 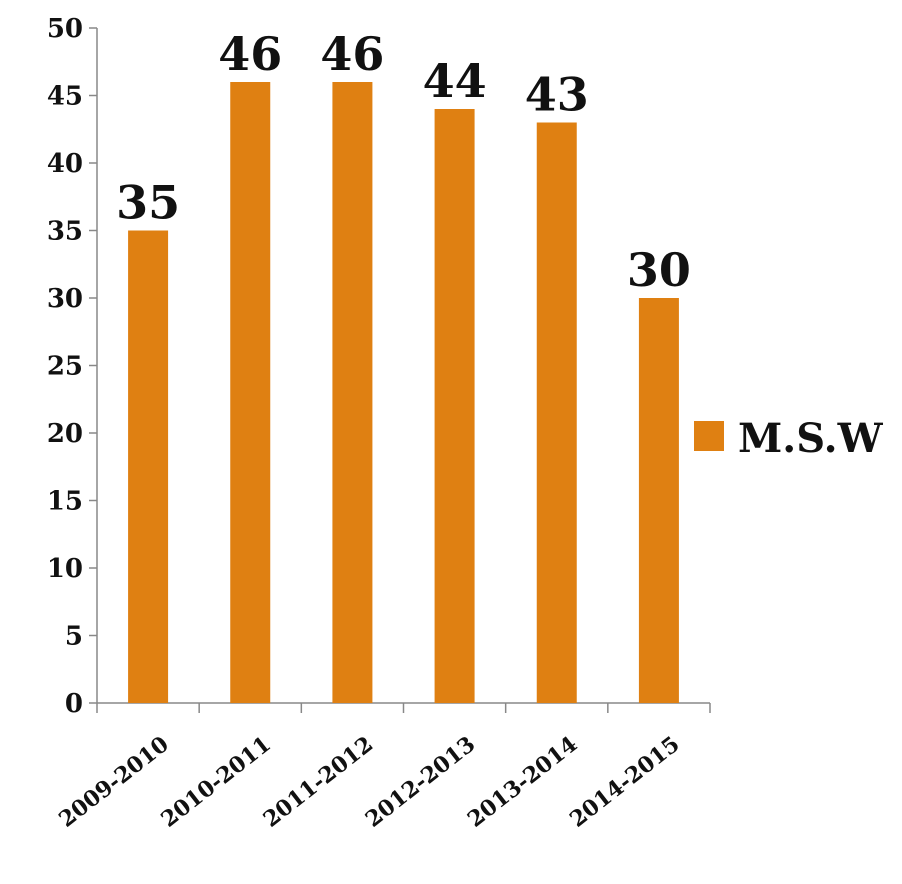 I want to click on y-tick-label: 45, so click(x=65, y=97).